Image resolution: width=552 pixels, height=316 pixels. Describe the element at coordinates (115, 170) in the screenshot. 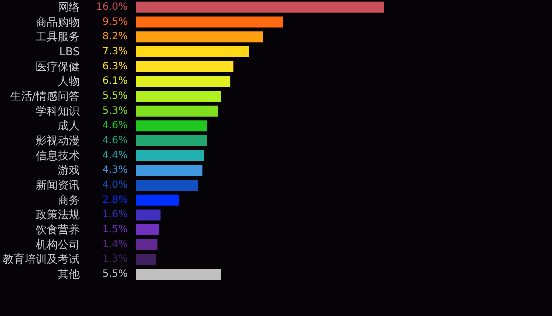

I see `data-label: 4.3%` at that location.